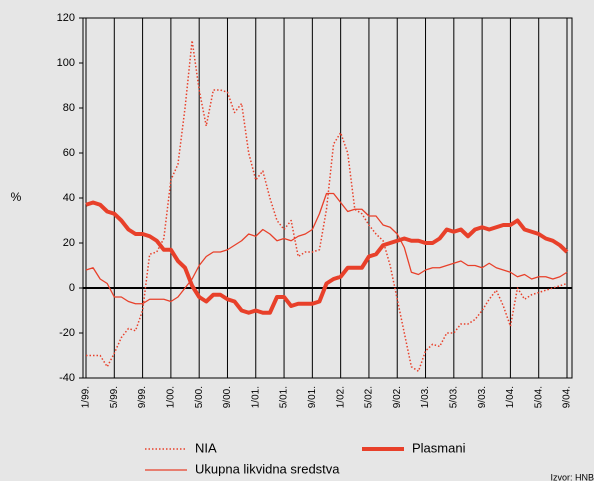 The image size is (594, 481). Describe the element at coordinates (16, 197) in the screenshot. I see `y-axis-label: %` at that location.